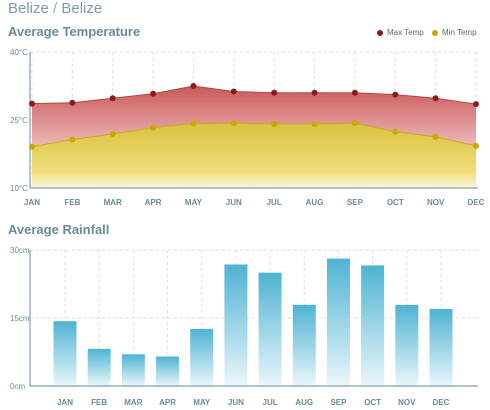 The height and width of the screenshot is (410, 490). What do you see at coordinates (20, 318) in the screenshot?
I see `rain-y-tick-label: 15cm` at bounding box center [20, 318].